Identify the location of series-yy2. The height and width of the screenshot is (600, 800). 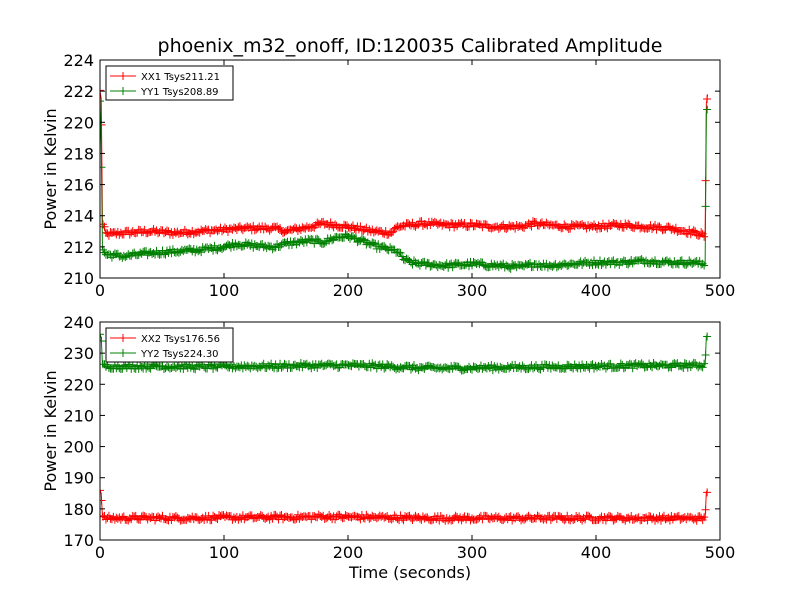
(406, 352).